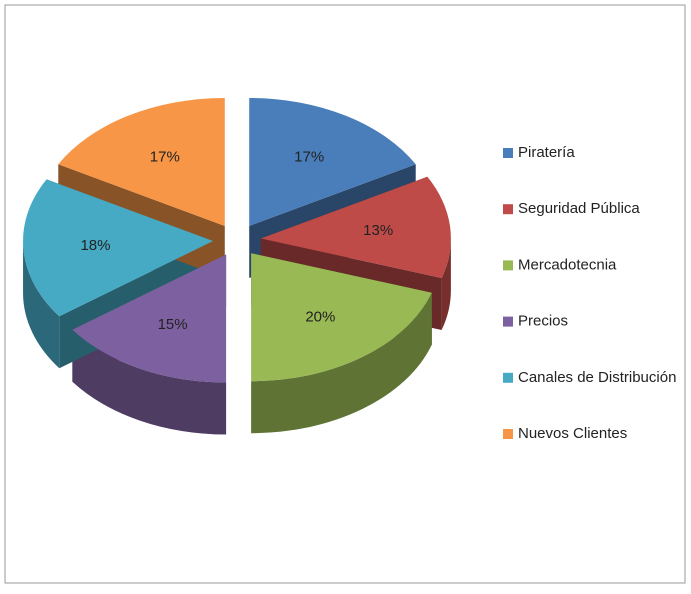  Describe the element at coordinates (320, 316) in the screenshot. I see `data-label: 20%` at that location.